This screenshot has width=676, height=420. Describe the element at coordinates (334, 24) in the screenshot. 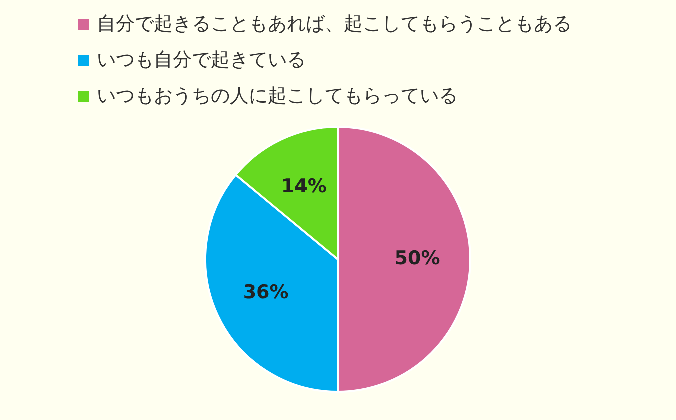

I see `legend-label: 自分で起きることもあれば、起こしてもらうこともある` at that location.